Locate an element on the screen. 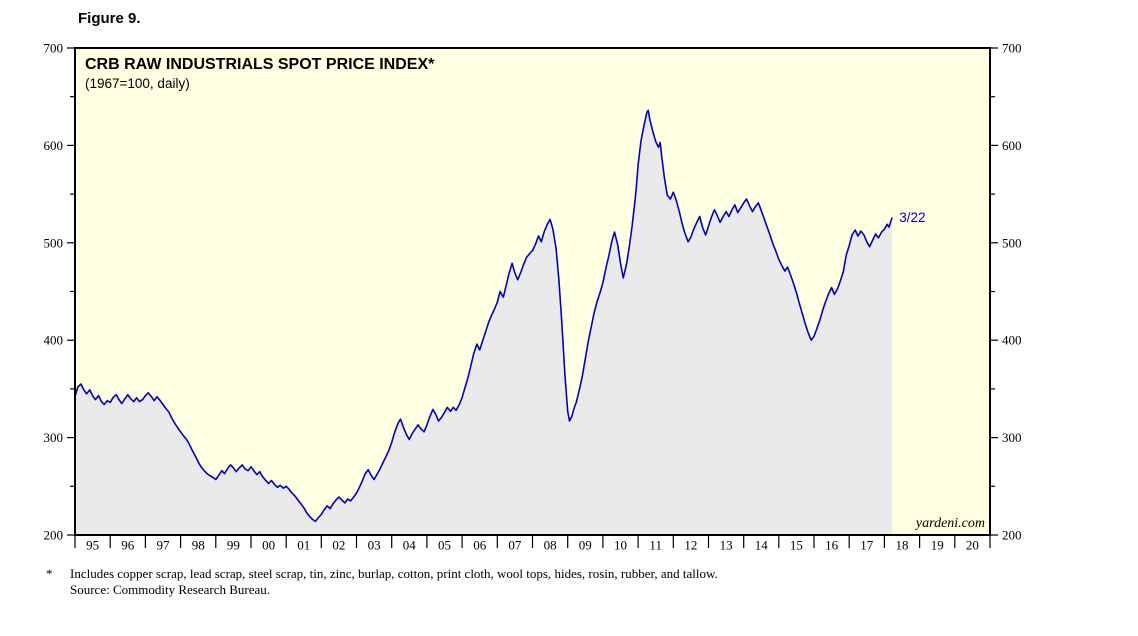 This screenshot has height=636, width=1138. y-axis-label-left: 500 is located at coordinates (54, 242).